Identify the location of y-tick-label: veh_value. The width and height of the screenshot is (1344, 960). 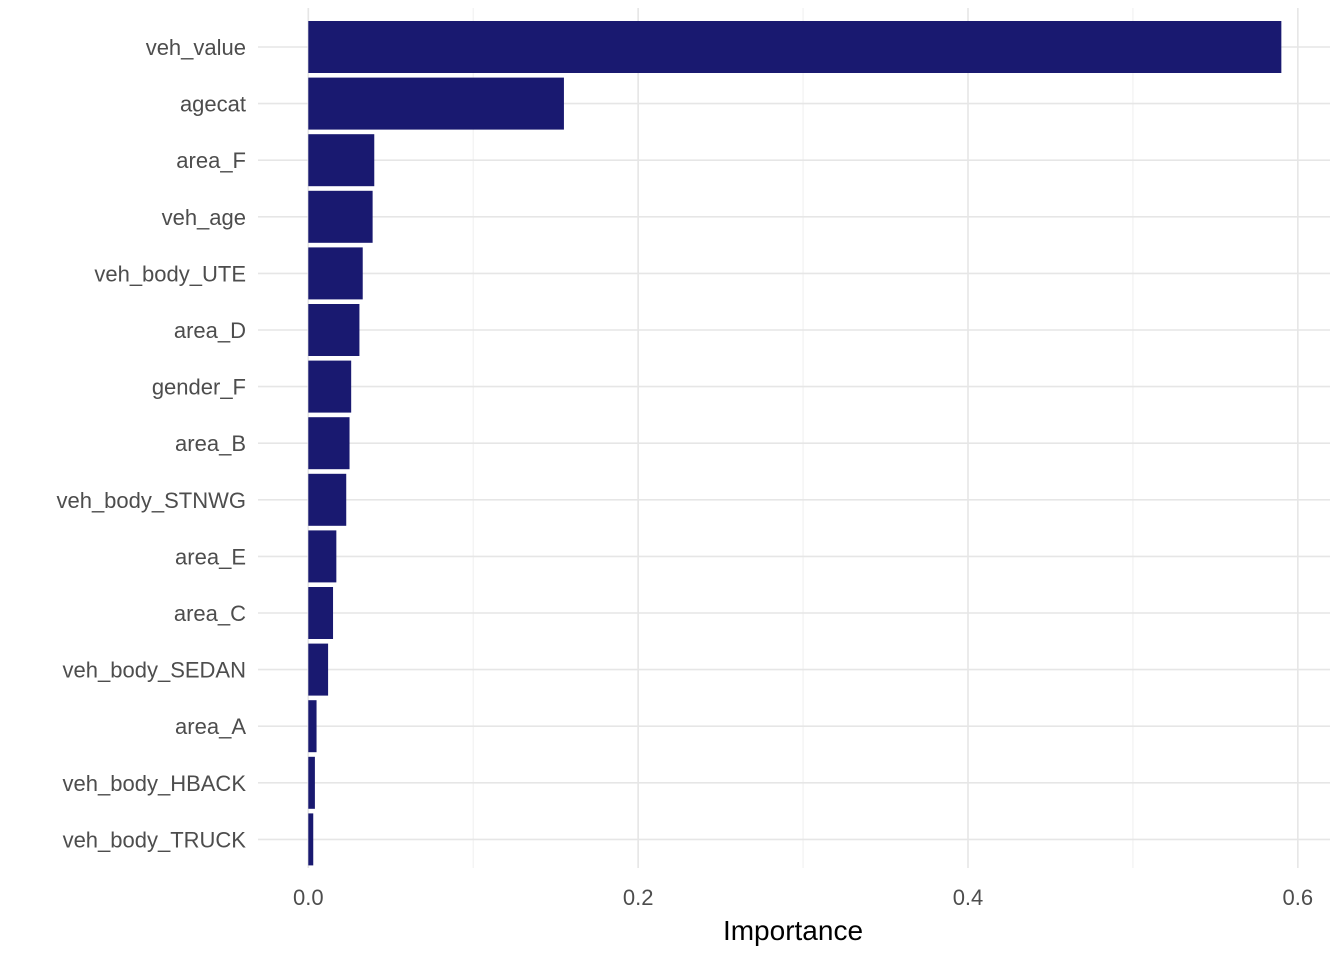
(196, 47).